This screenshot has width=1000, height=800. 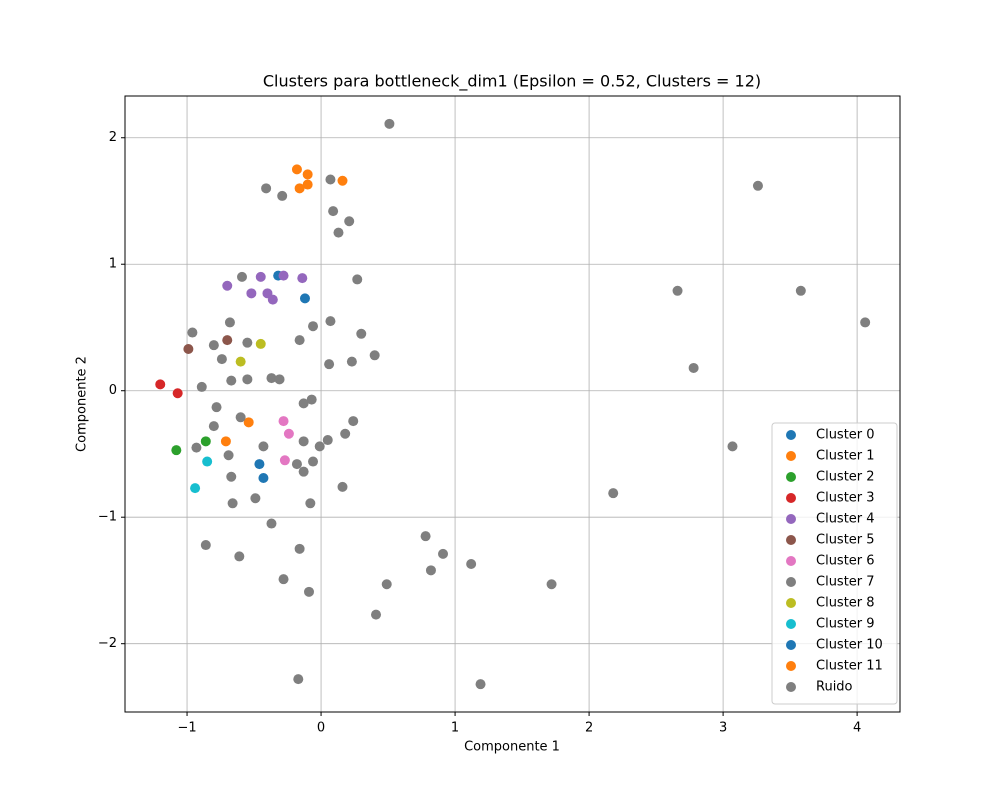 I want to click on legend-label: Cluster 1, so click(x=845, y=456).